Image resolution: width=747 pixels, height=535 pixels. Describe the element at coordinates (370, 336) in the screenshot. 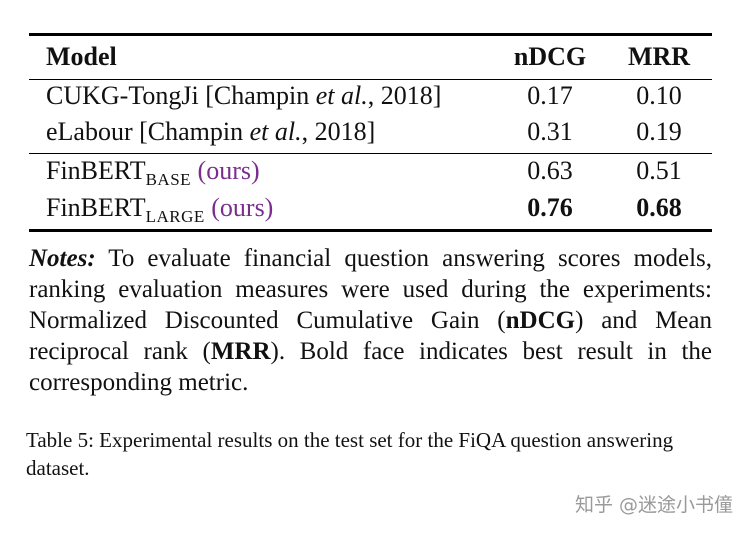

I see `notes-text: ) and Mean reciprocal rank (` at that location.